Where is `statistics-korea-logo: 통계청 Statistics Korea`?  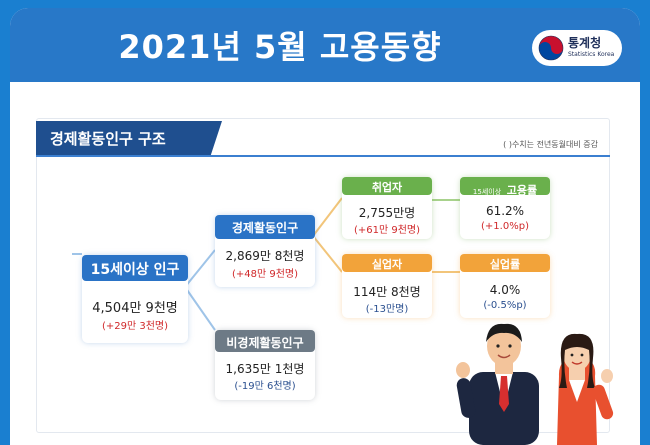
statistics-korea-logo: 통계청 Statistics Korea is located at coordinates (577, 48).